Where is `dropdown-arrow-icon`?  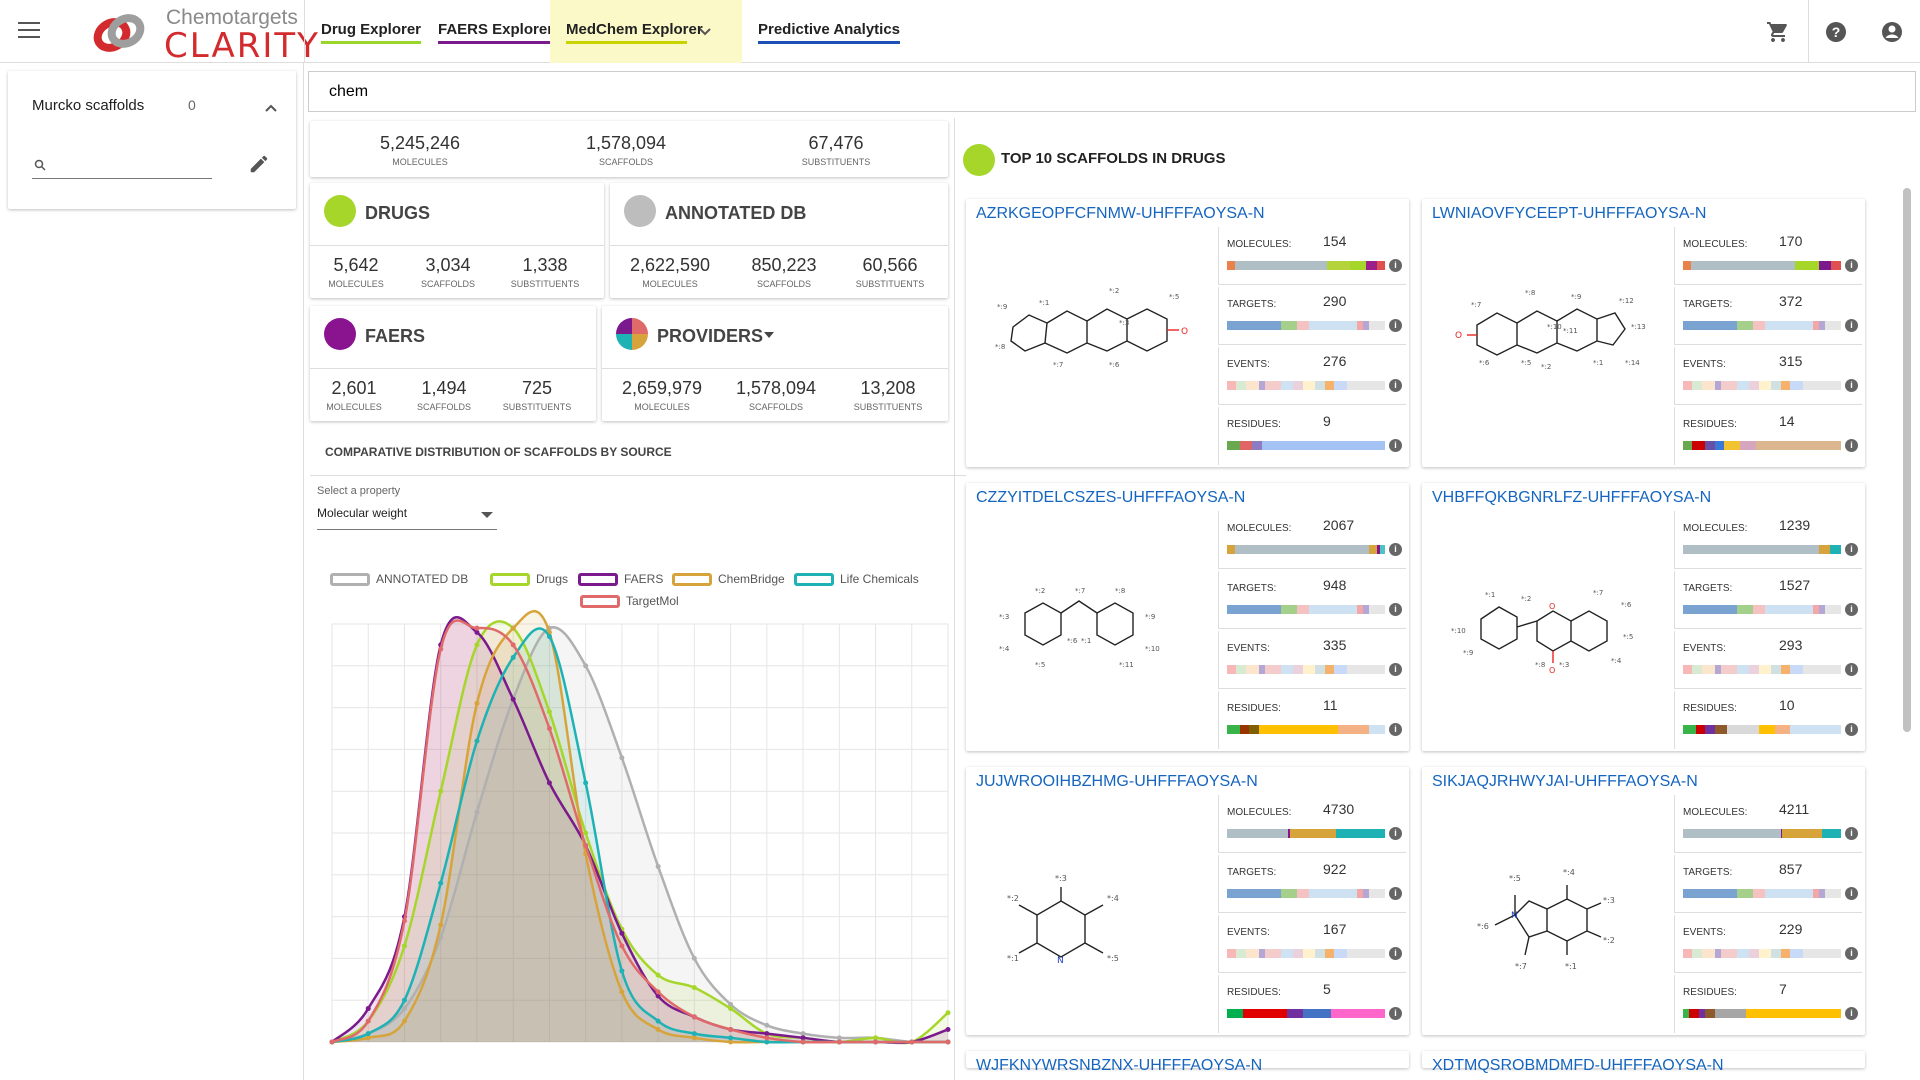
dropdown-arrow-icon is located at coordinates (769, 335).